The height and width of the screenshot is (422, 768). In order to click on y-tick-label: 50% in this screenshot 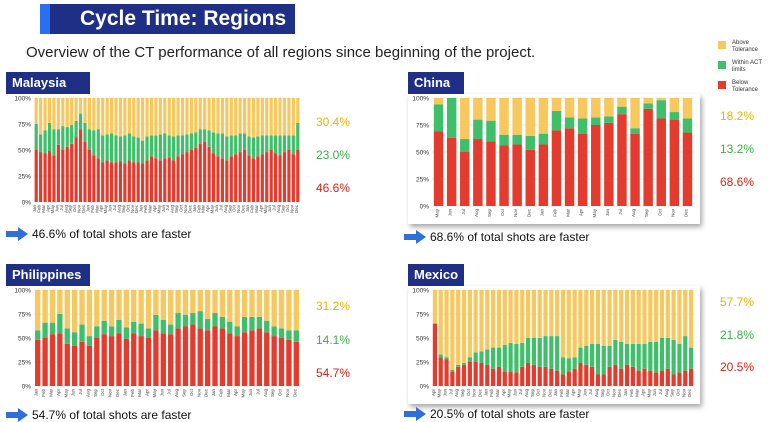, I will do `click(24, 339)`.